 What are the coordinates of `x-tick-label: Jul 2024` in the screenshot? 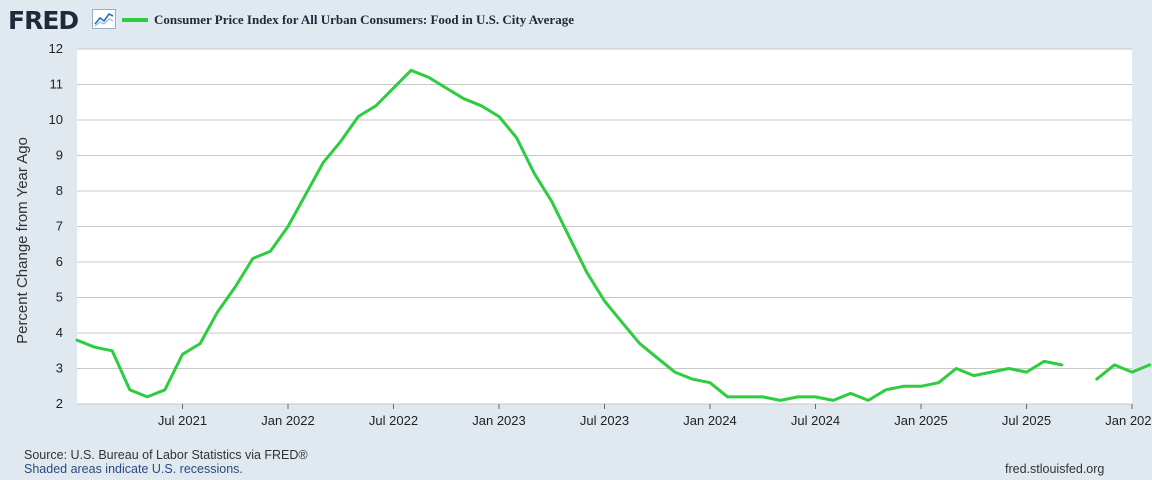 It's located at (815, 420).